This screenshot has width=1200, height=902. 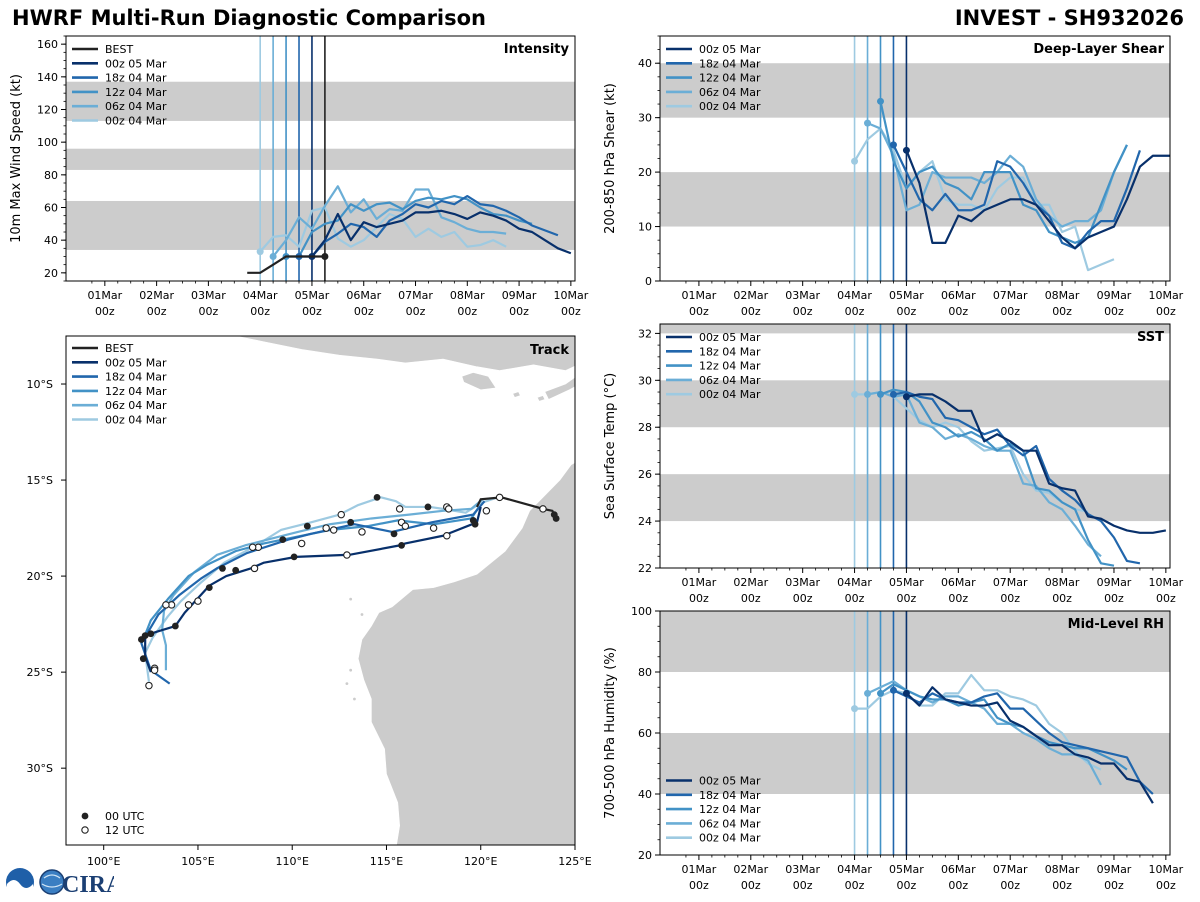 I want to click on y-tick-label: 40, so click(x=51, y=240).